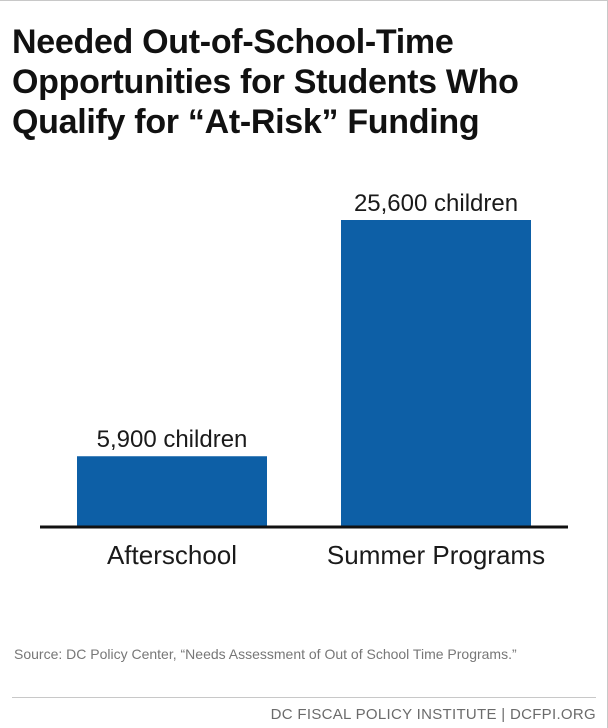  Describe the element at coordinates (304, 697) in the screenshot. I see `footer-divider` at that location.